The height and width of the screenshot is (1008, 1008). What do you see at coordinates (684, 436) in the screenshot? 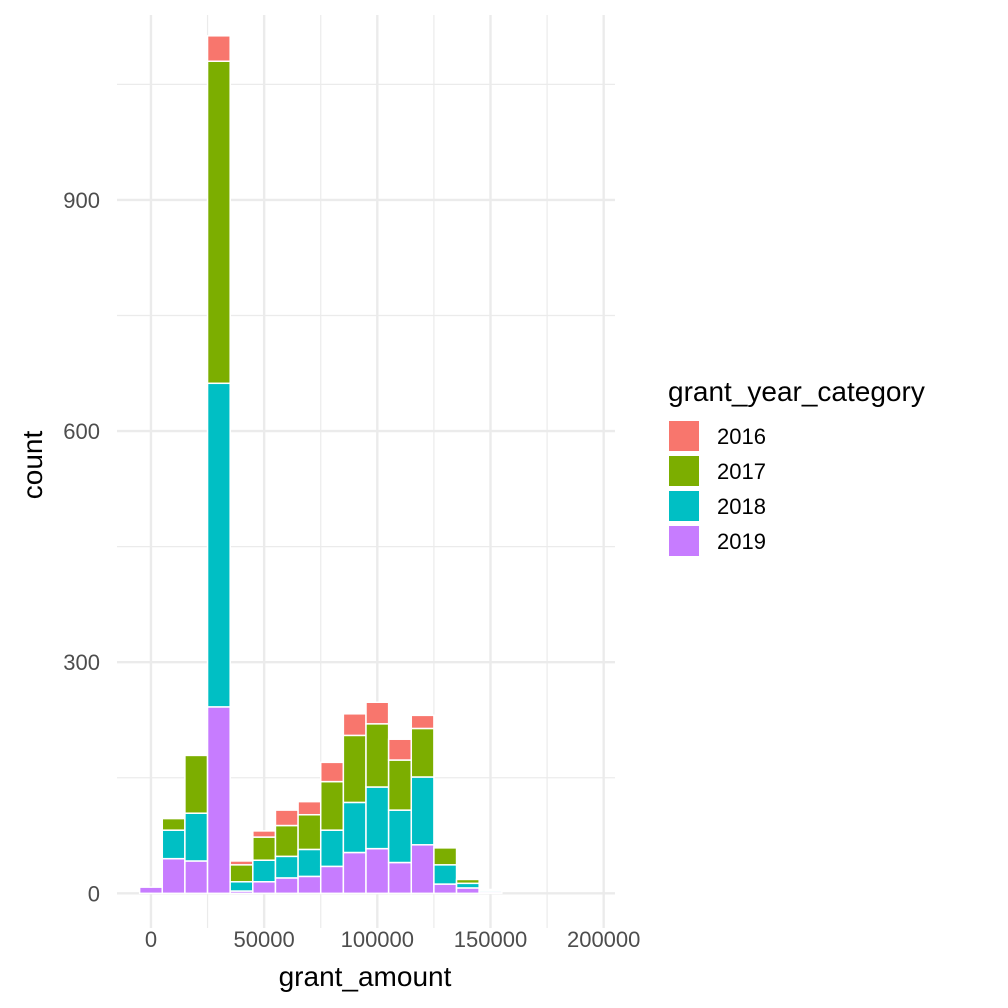
I see `legend-key-2016` at bounding box center [684, 436].